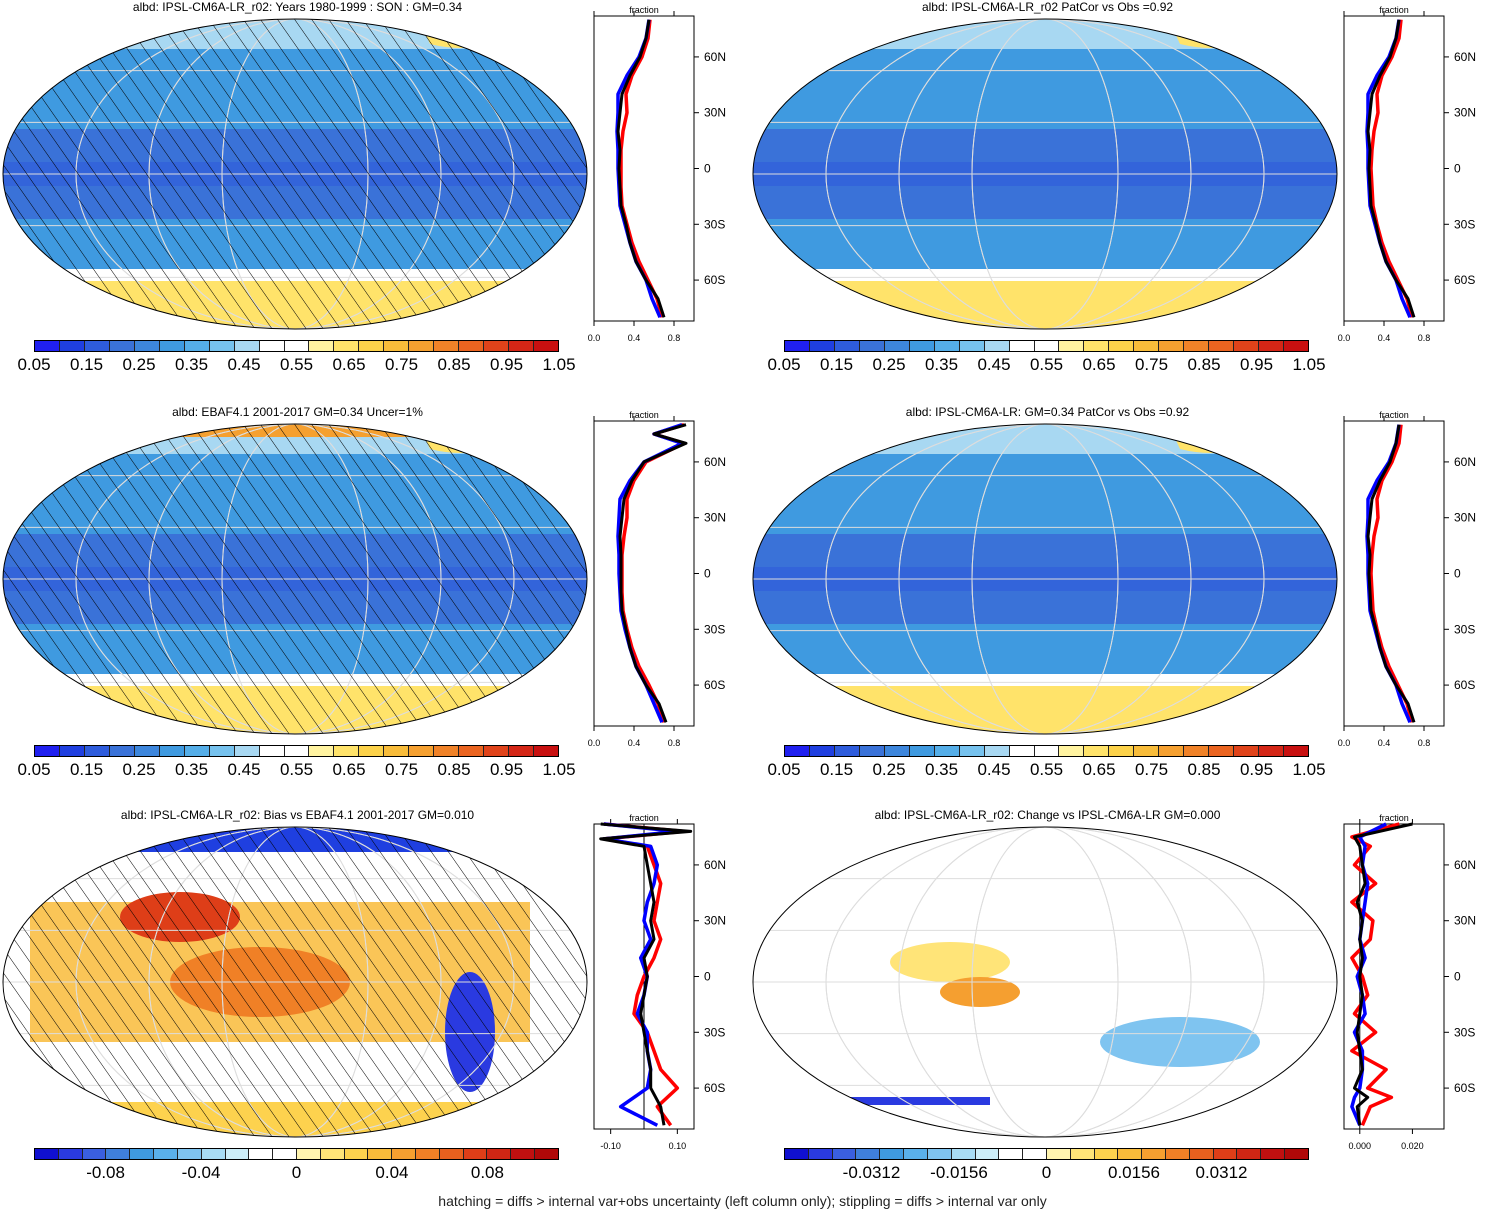 The height and width of the screenshot is (1212, 1485). Describe the element at coordinates (1309, 364) in the screenshot. I see `colorbar-tick-label: 1.05` at that location.